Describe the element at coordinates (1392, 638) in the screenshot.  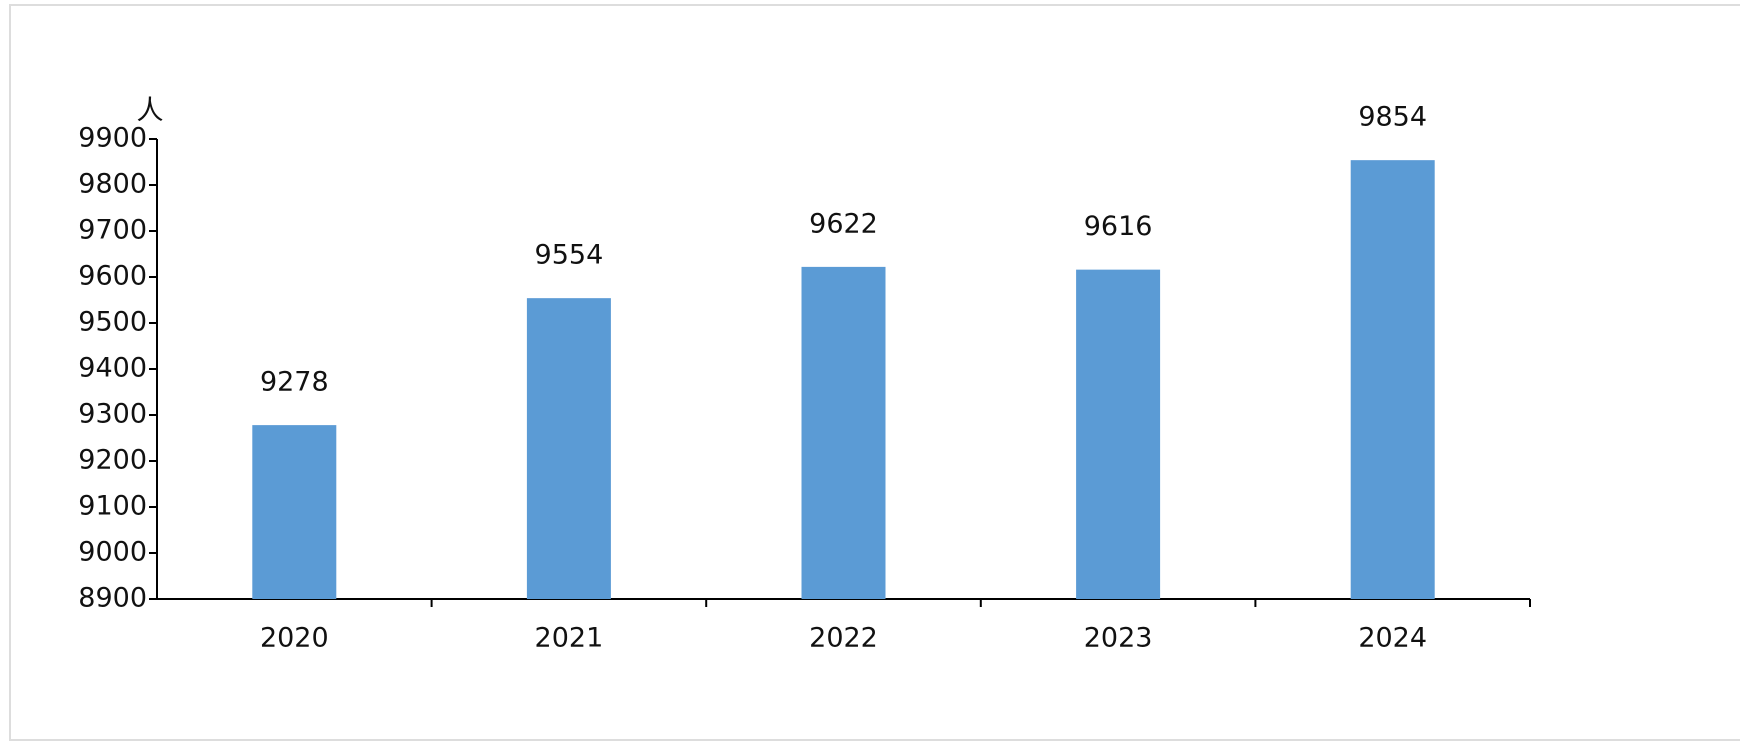
I see `x-tick-label: 2024` at that location.